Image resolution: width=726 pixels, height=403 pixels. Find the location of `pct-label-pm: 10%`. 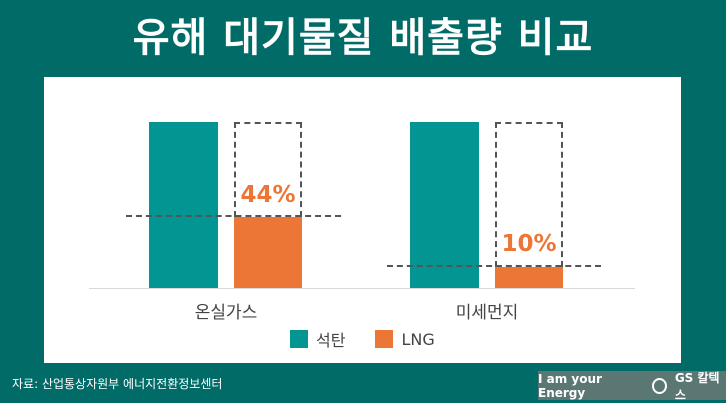

pct-label-pm: 10% is located at coordinates (529, 244).